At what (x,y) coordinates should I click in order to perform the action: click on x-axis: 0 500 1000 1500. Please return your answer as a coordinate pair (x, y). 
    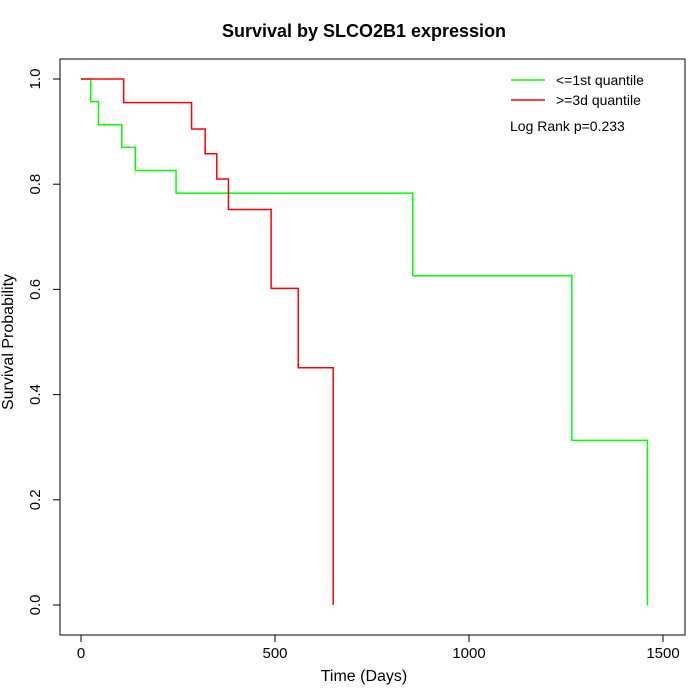
    Looking at the image, I should click on (378, 648).